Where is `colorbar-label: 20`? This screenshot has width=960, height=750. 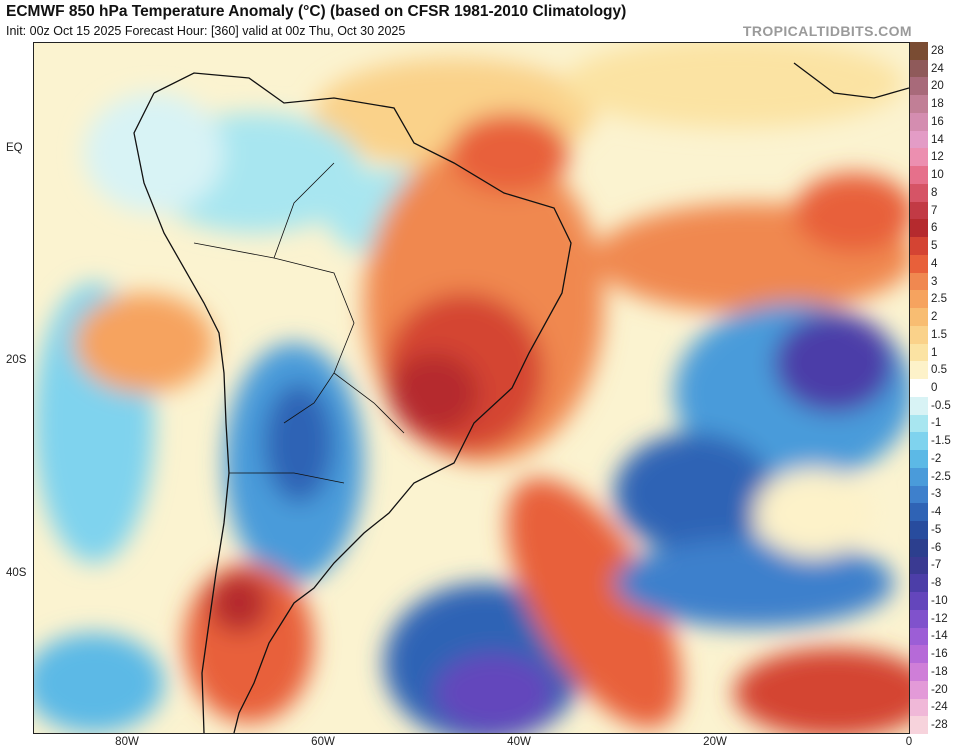
colorbar-label: 20 is located at coordinates (937, 86).